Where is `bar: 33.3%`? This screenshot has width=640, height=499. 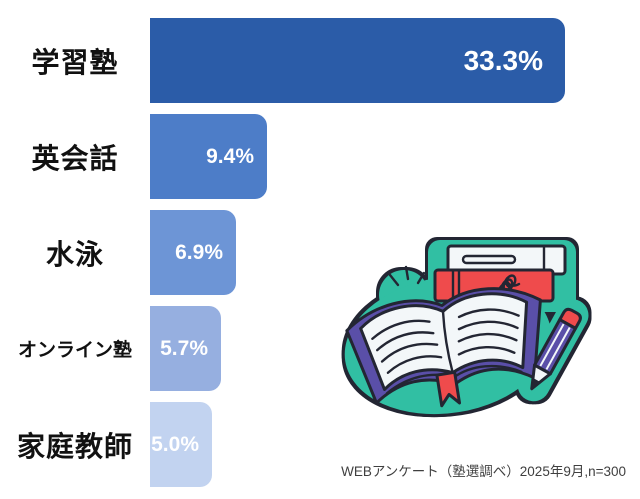
bar: 33.3% is located at coordinates (357, 60).